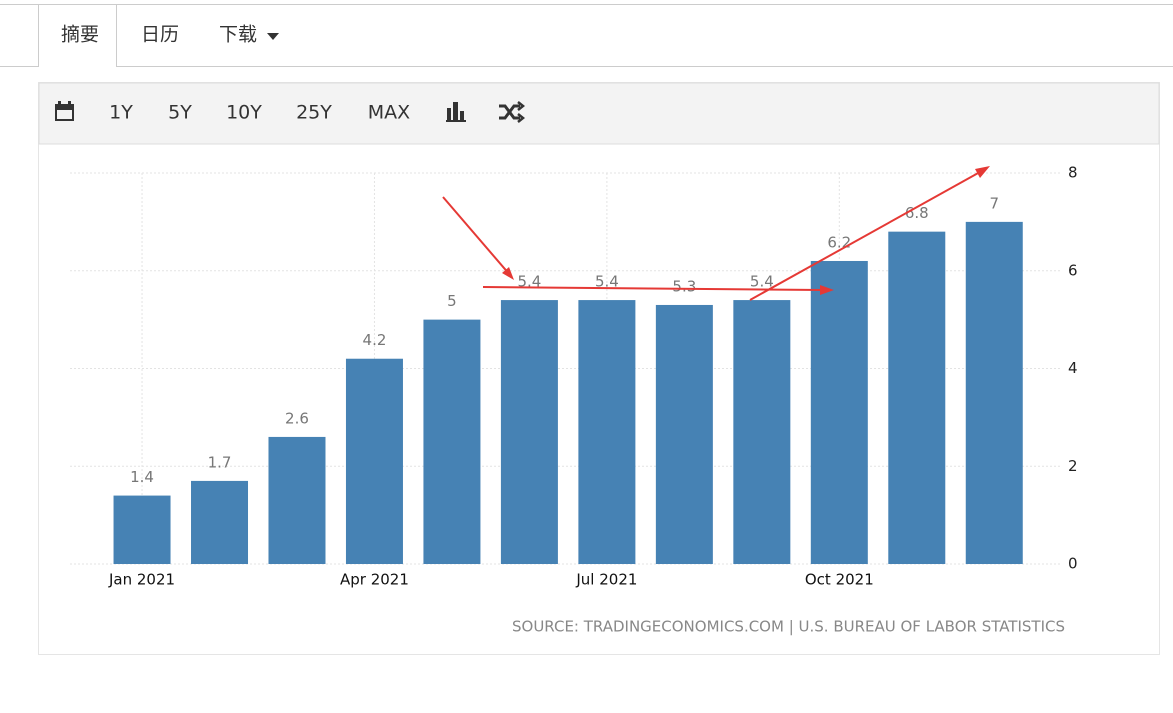  What do you see at coordinates (238, 35) in the screenshot?
I see `tab: 下载` at bounding box center [238, 35].